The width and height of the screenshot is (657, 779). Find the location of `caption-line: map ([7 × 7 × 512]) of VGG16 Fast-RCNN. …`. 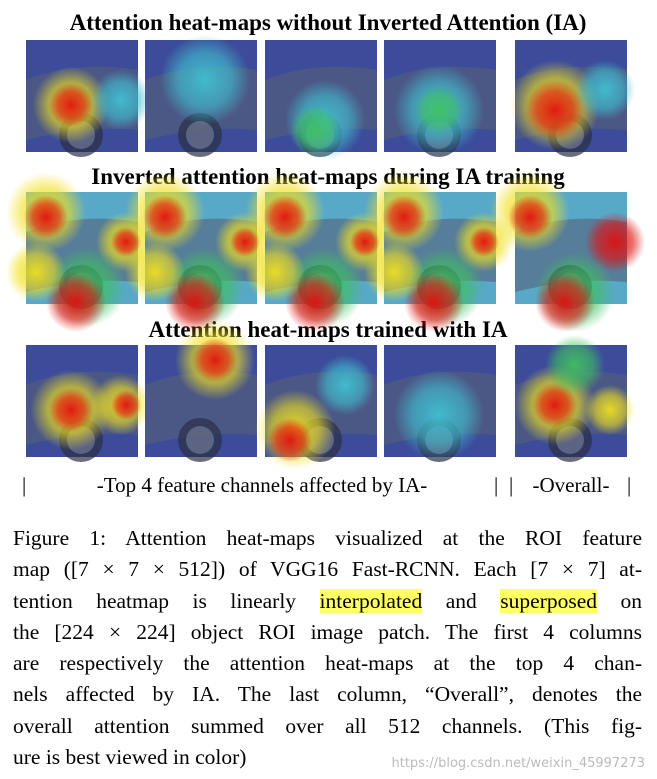

caption-line: map ([7 × 7 × 512]) of VGG16 Fast-RCNN. … is located at coordinates (327, 569).